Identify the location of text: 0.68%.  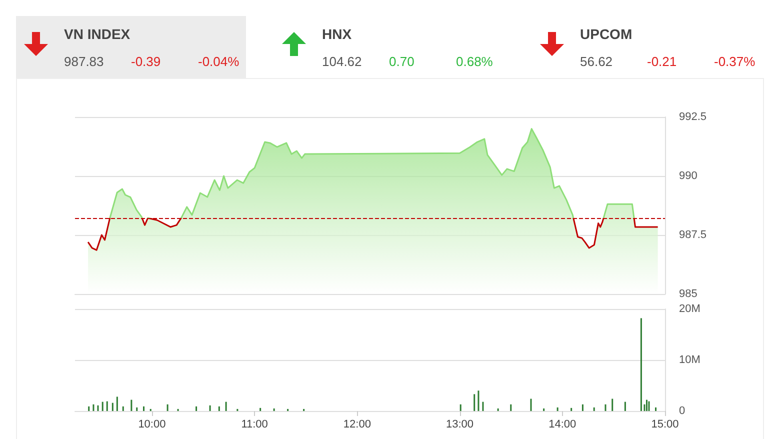
(474, 61).